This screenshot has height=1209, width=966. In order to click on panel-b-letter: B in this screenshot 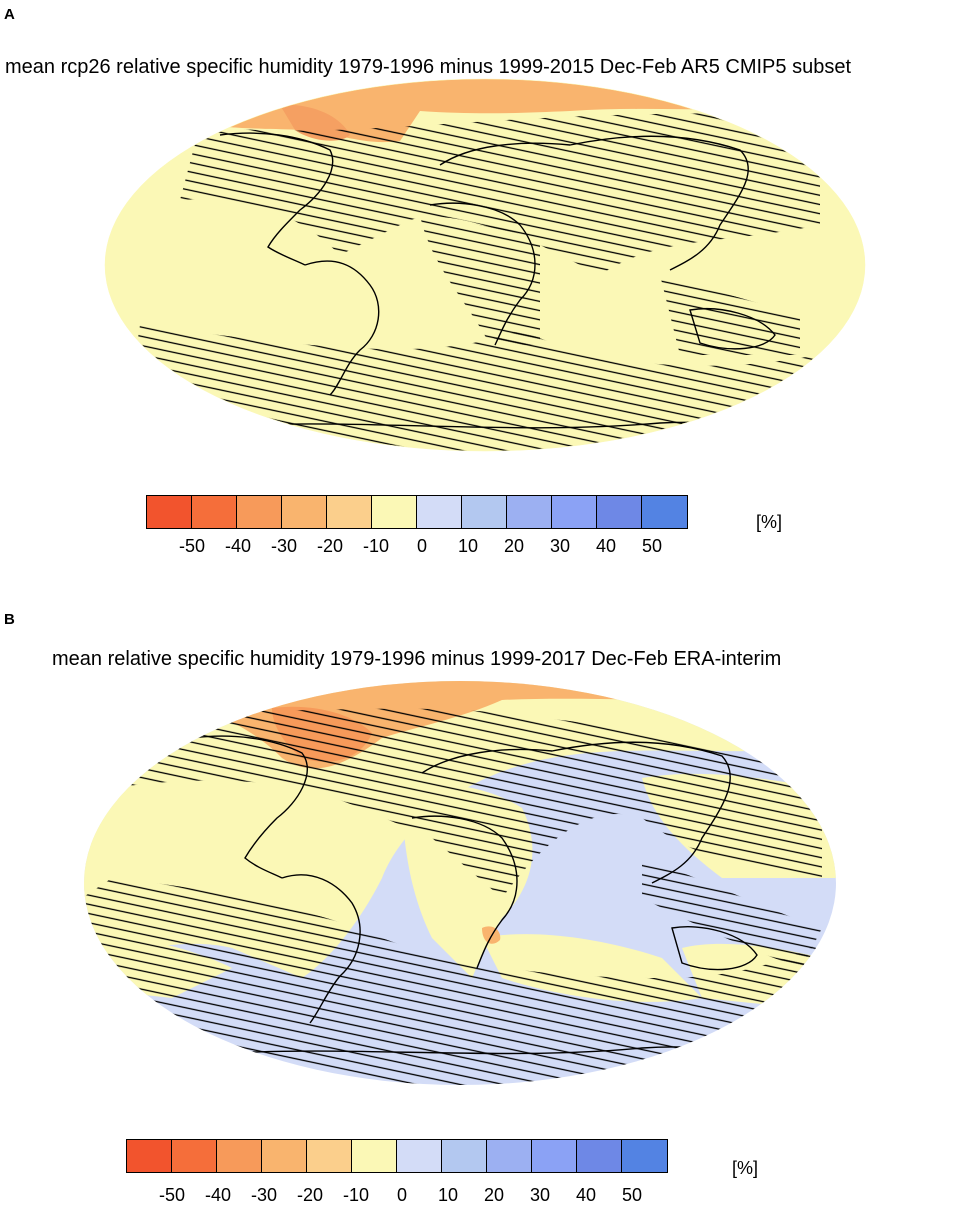, I will do `click(9, 619)`.